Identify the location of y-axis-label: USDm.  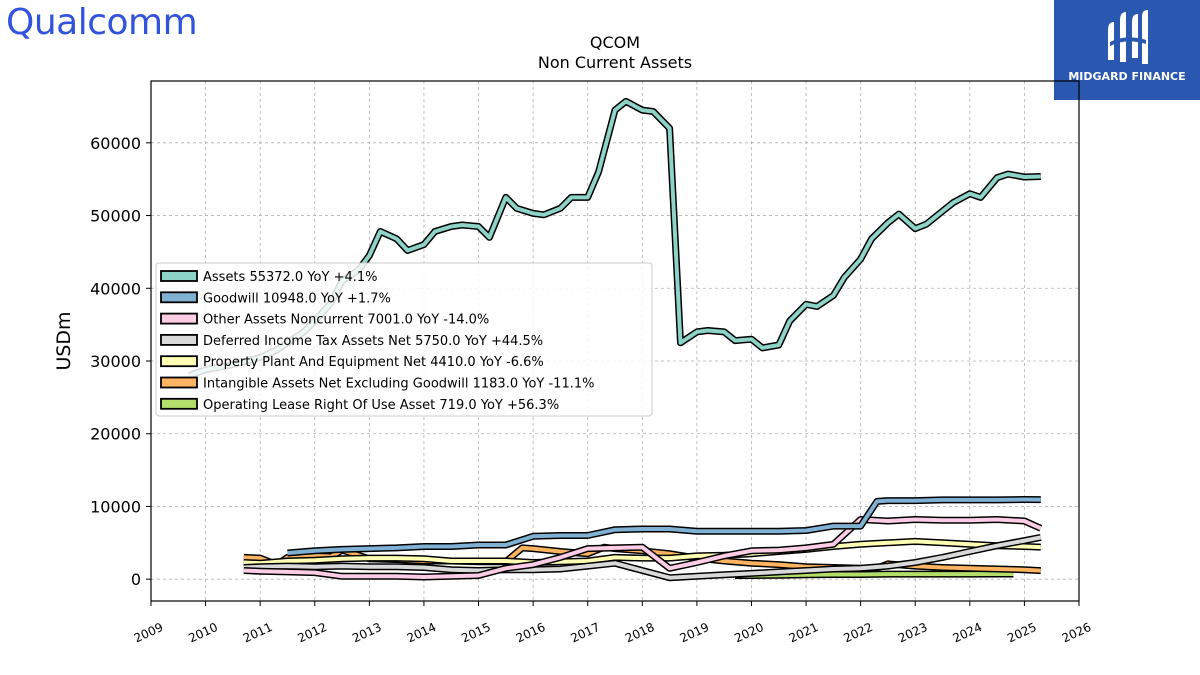
(64, 340).